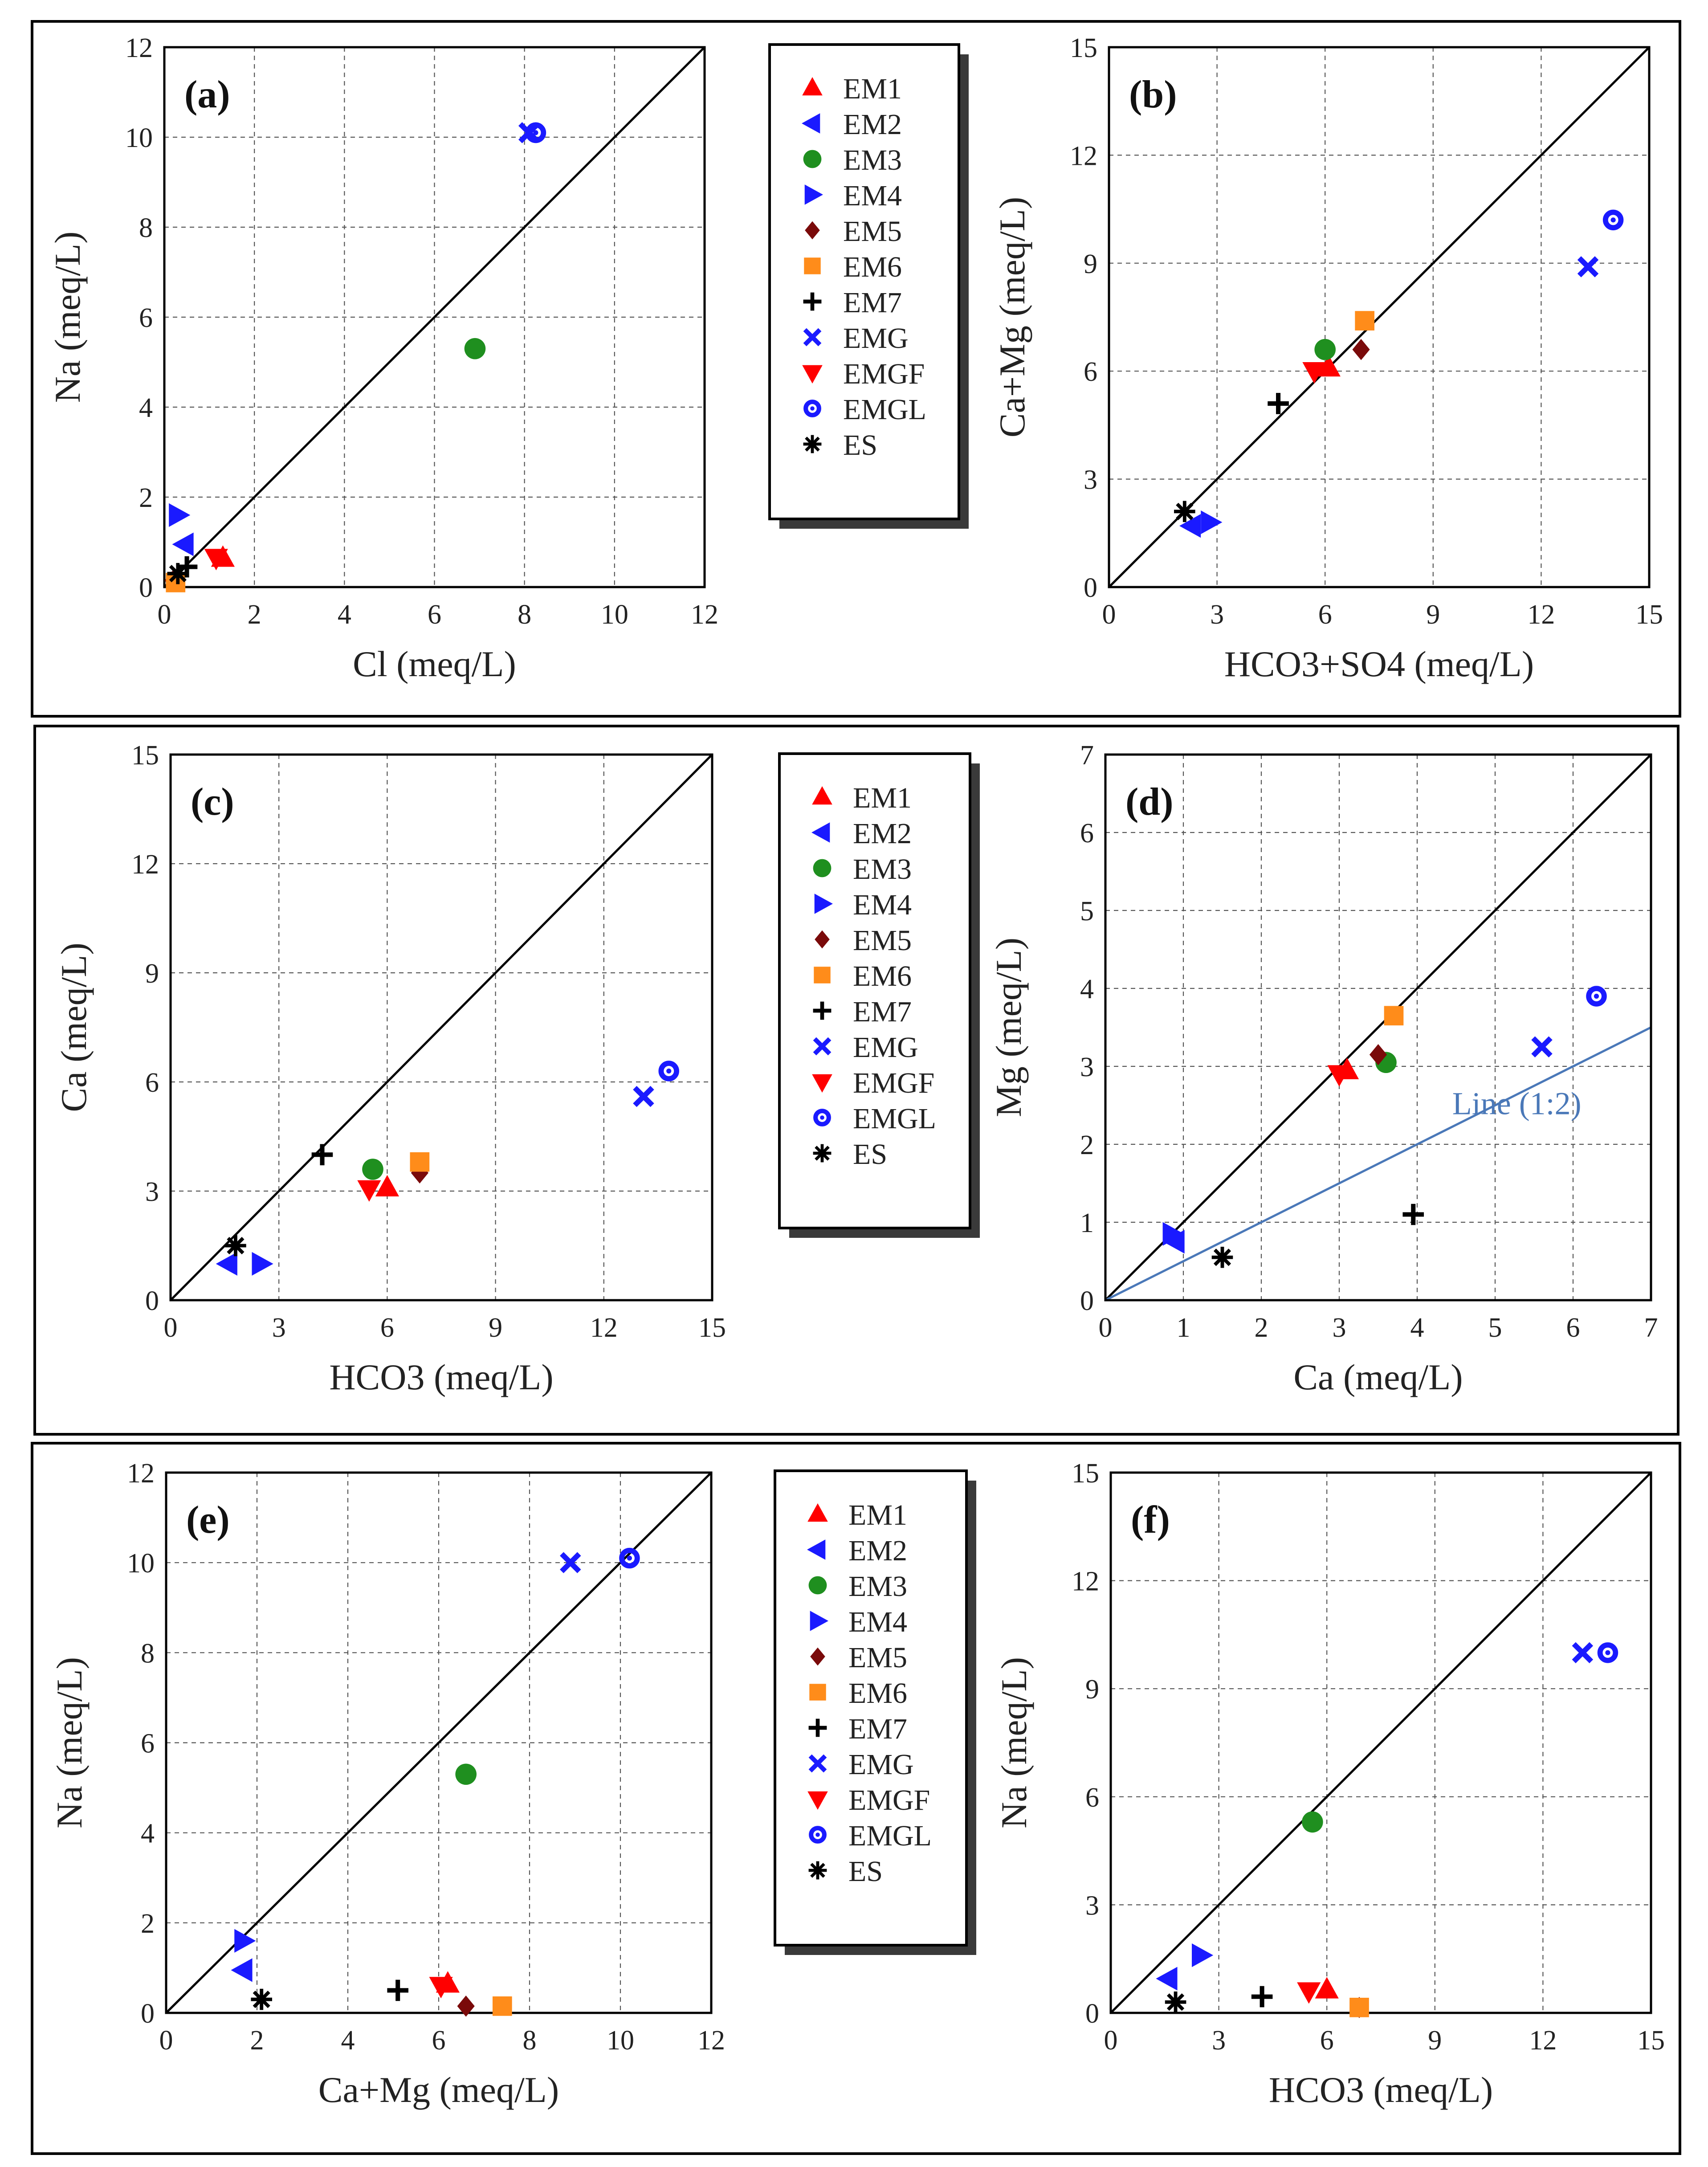 The width and height of the screenshot is (1708, 2167). What do you see at coordinates (823, 868) in the screenshot?
I see `legend-marker-em3` at bounding box center [823, 868].